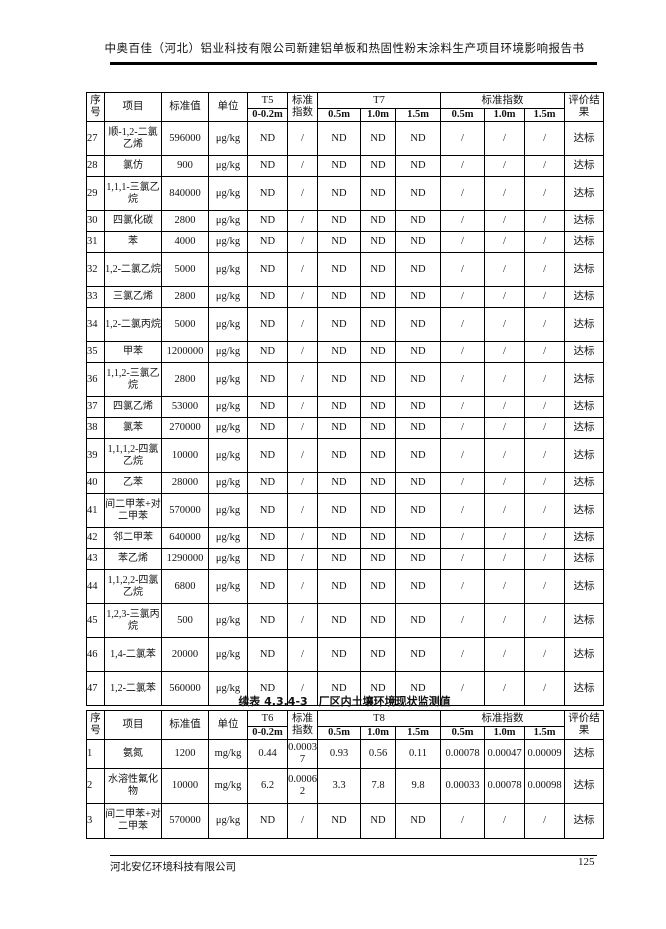 The height and width of the screenshot is (929, 666). Describe the element at coordinates (463, 754) in the screenshot. I see `cell-index-0.5: 0.00078` at that location.